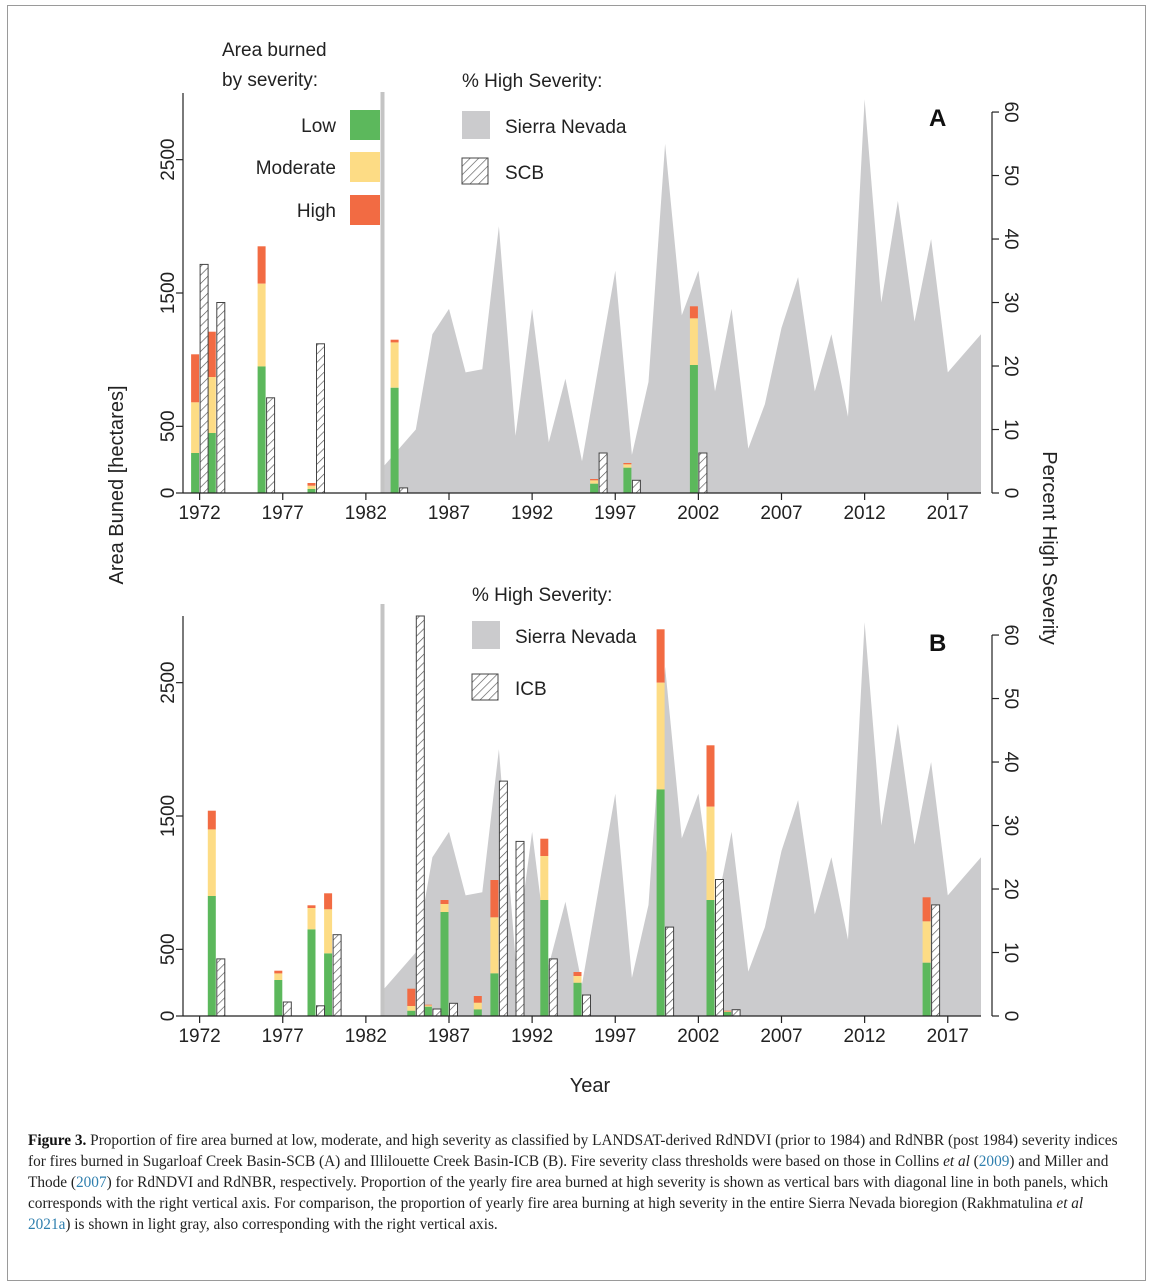 The image size is (1153, 1288). I want to click on bar-low-1989, so click(477, 1012).